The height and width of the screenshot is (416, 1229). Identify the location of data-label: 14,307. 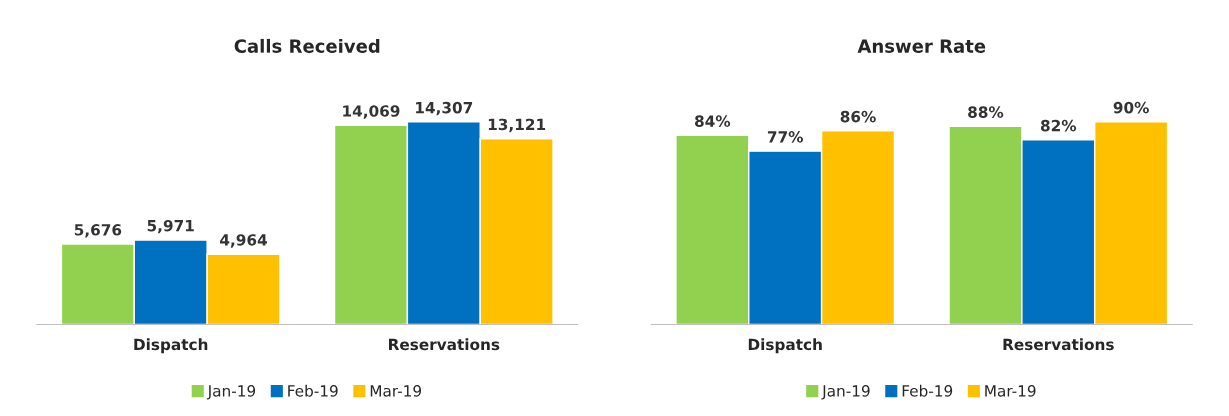
(444, 108).